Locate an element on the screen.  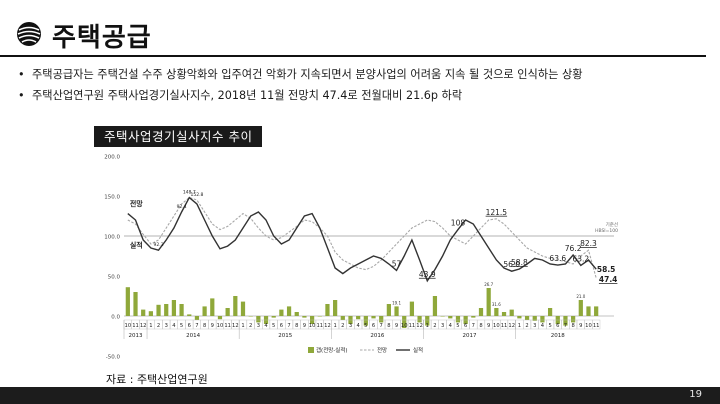
x-tick-box is located at coordinates (596, 324).